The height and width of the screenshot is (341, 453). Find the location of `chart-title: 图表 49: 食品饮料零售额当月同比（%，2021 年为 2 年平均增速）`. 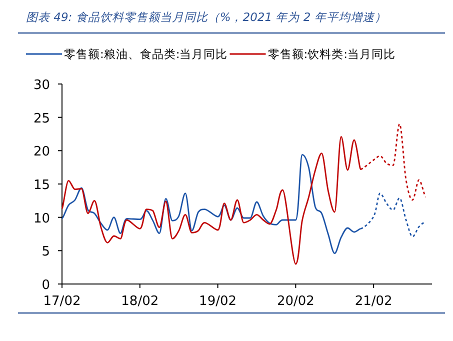

chart-title: 图表 49: 食品饮料零售额当月同比（%，2021 年为 2 年平均增速） is located at coordinates (206, 17).